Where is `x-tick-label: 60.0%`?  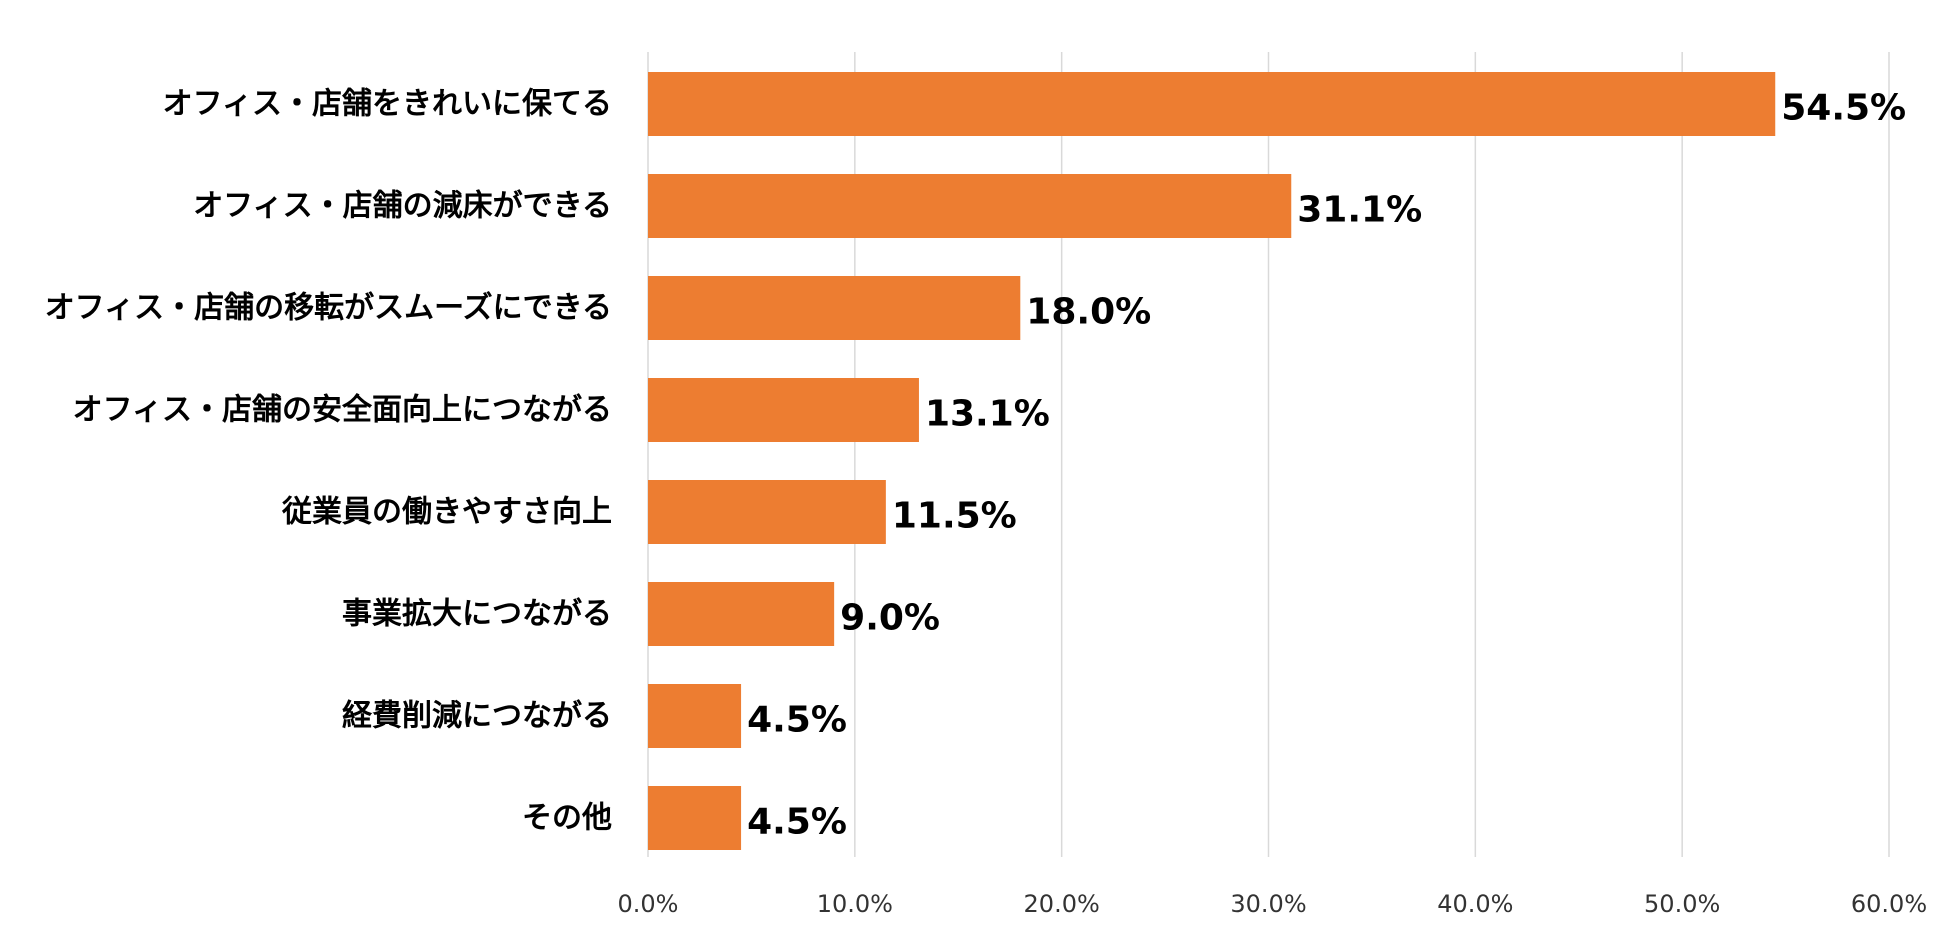
x-tick-label: 60.0% is located at coordinates (1889, 904).